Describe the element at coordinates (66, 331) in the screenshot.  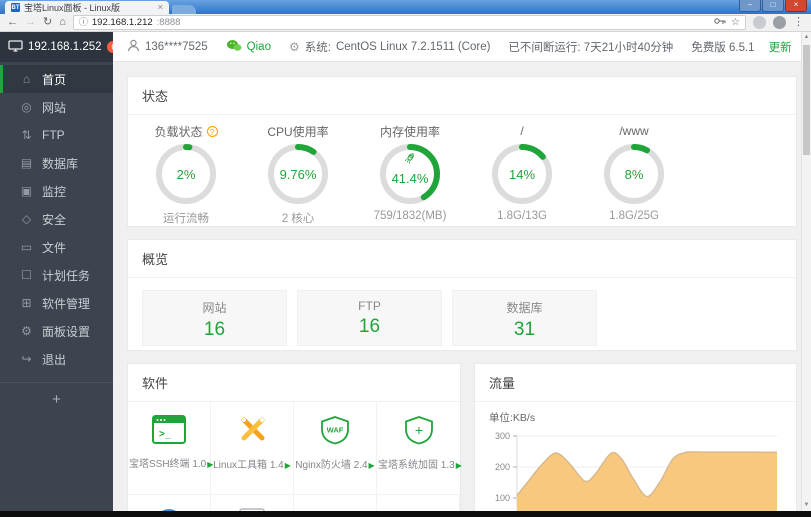
I see `sidebar-item-label: 面板设置` at that location.